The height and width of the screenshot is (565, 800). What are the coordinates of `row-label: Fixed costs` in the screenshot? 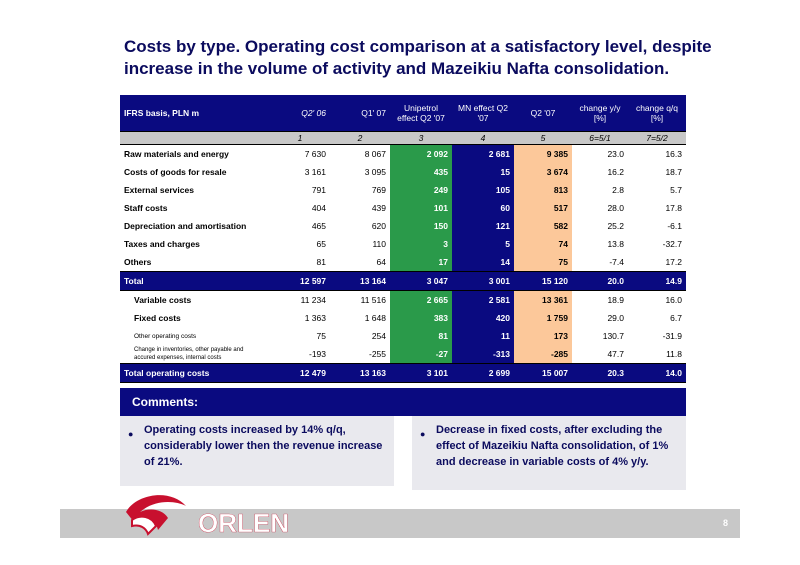 It's located at (157, 318).